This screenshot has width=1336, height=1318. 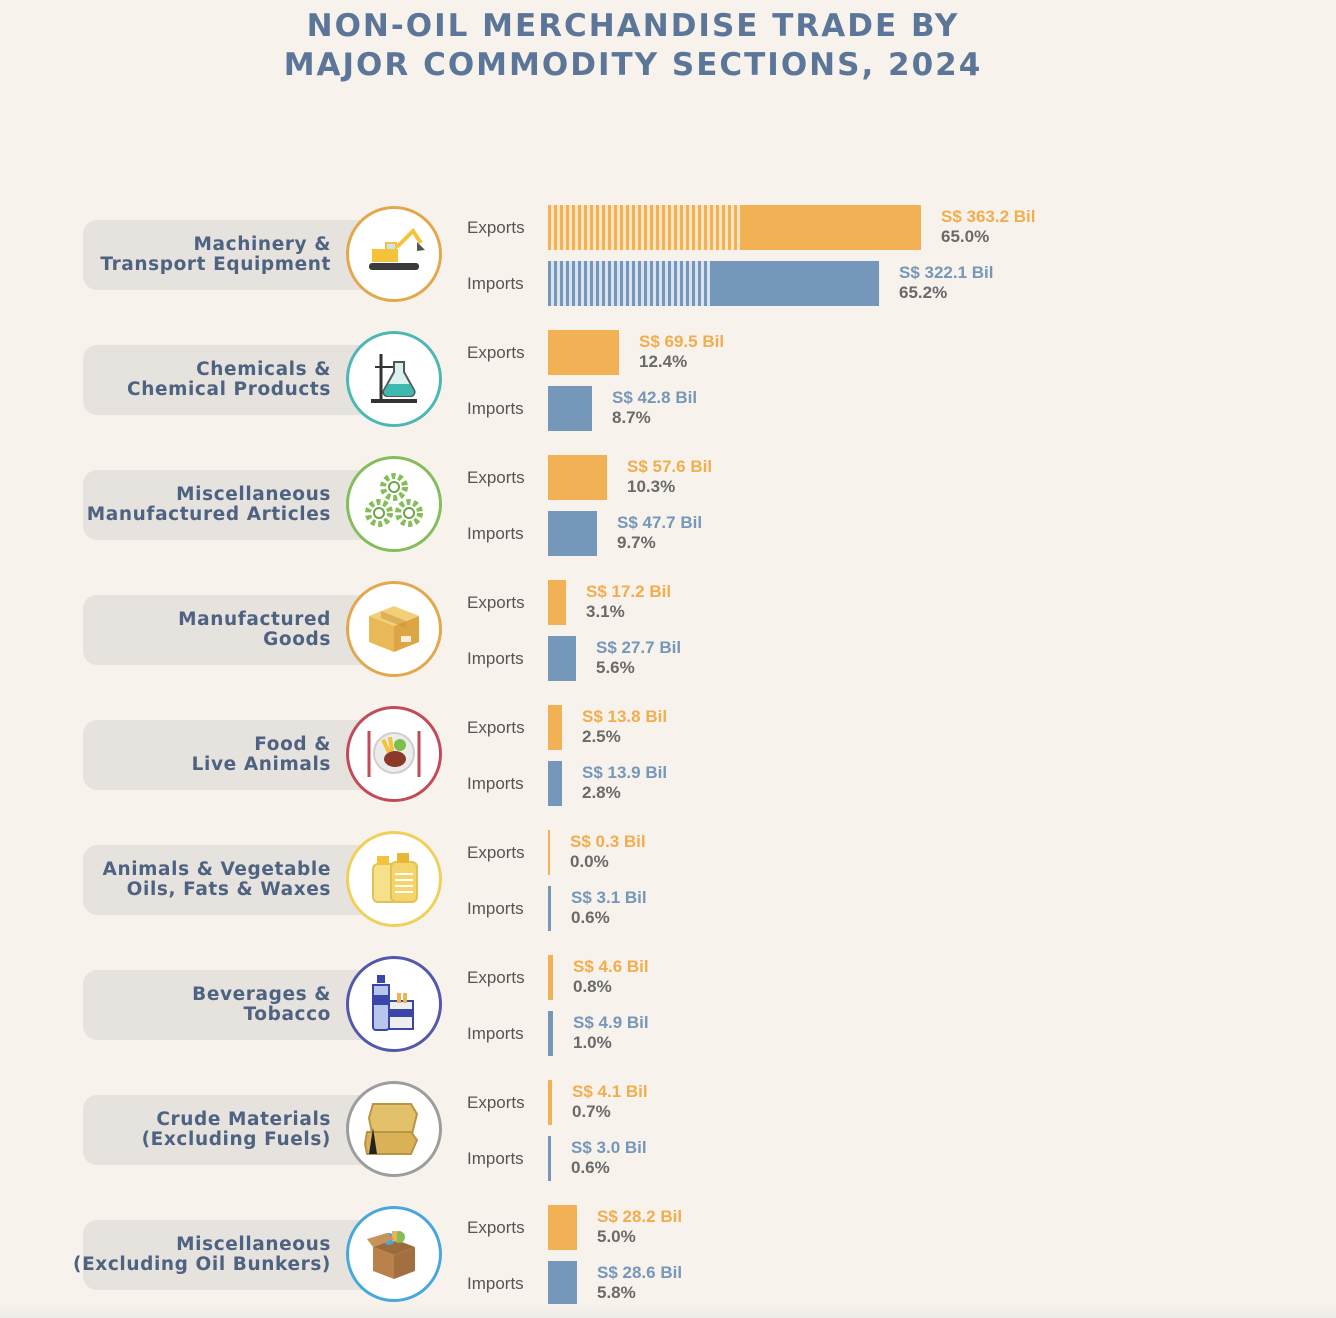 What do you see at coordinates (655, 397) in the screenshot?
I see `imports-amount: S$ 42.8 Bil` at bounding box center [655, 397].